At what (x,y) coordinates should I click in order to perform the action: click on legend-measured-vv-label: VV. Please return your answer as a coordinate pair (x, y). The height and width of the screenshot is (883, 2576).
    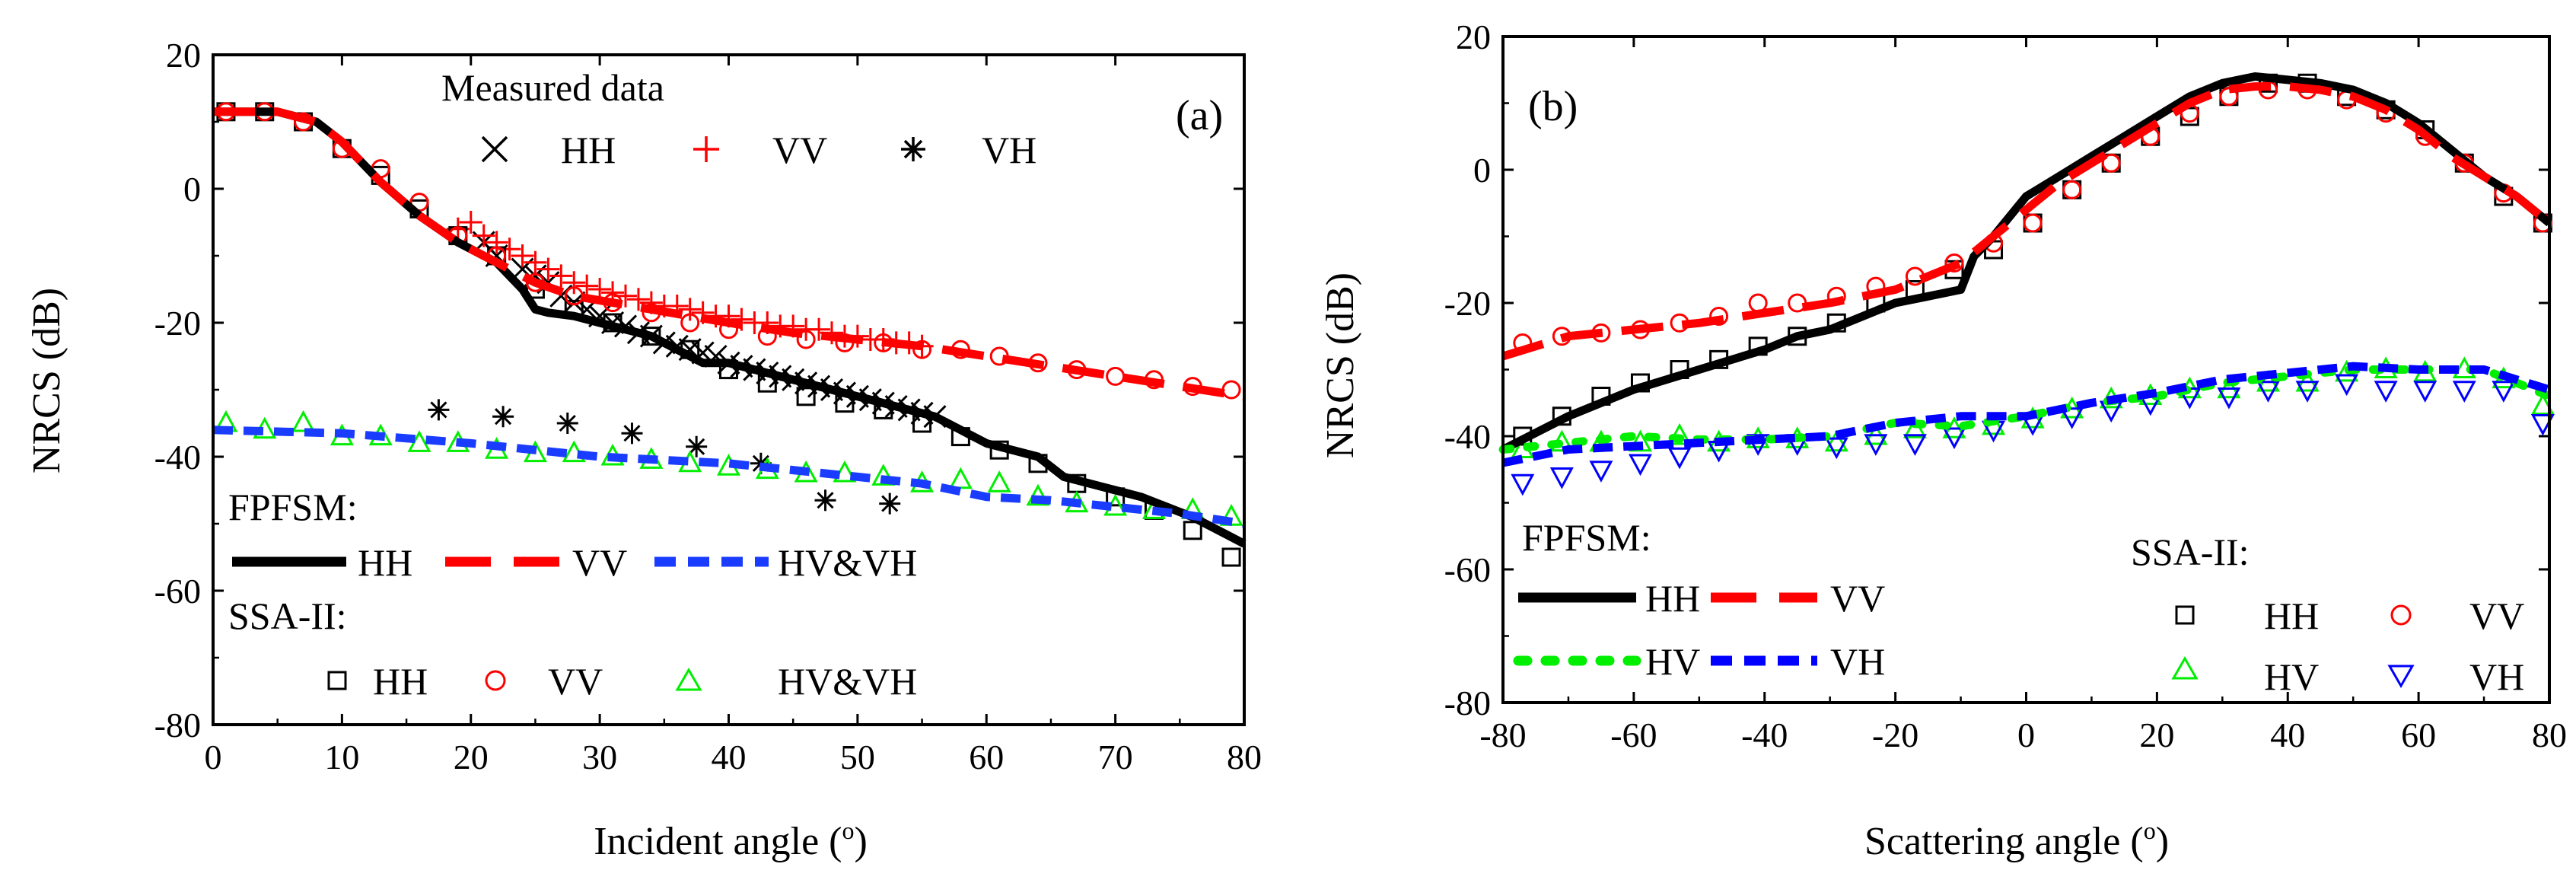
    Looking at the image, I should click on (800, 150).